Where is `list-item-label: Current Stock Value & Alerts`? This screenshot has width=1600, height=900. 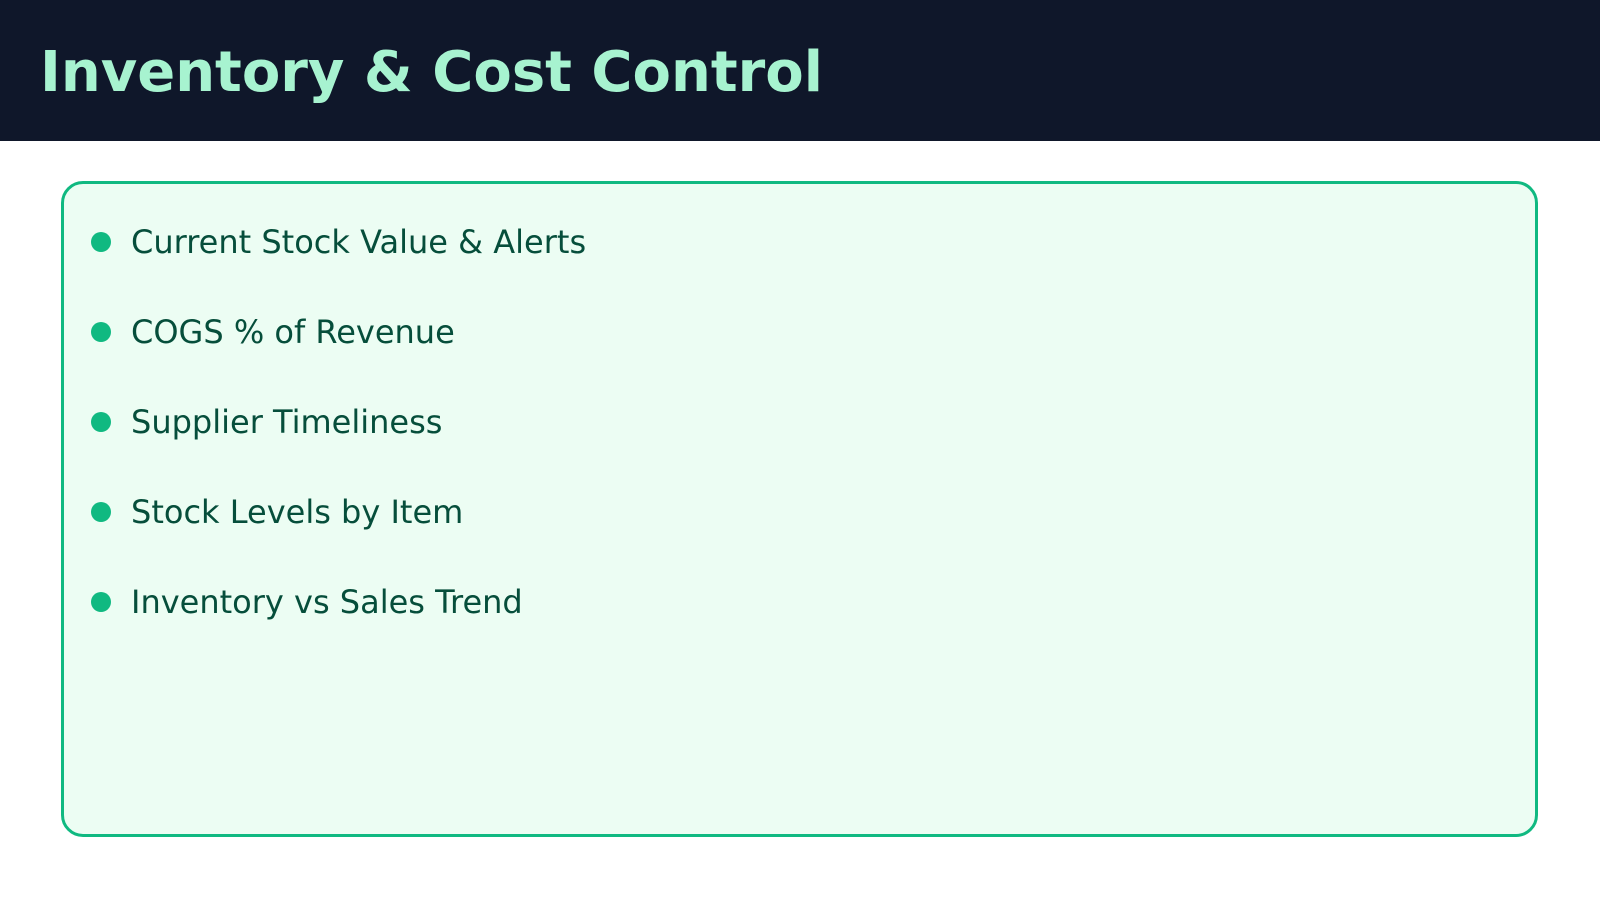
list-item-label: Current Stock Value & Alerts is located at coordinates (359, 242).